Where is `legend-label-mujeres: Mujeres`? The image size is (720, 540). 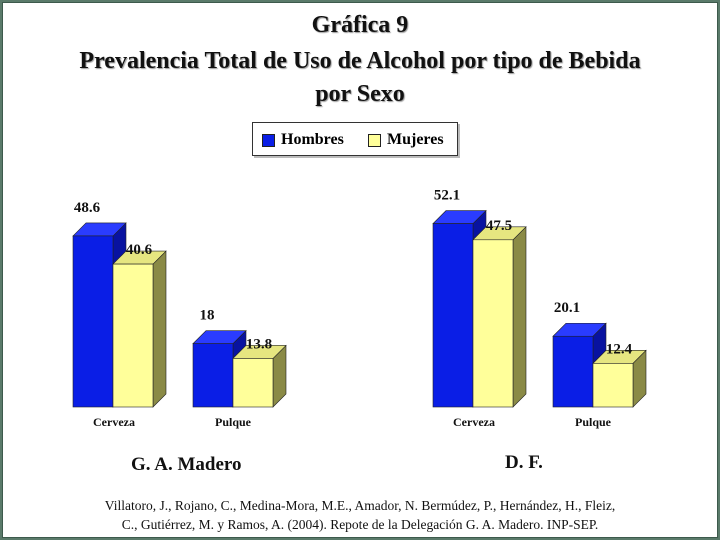 legend-label-mujeres: Mujeres is located at coordinates (415, 139).